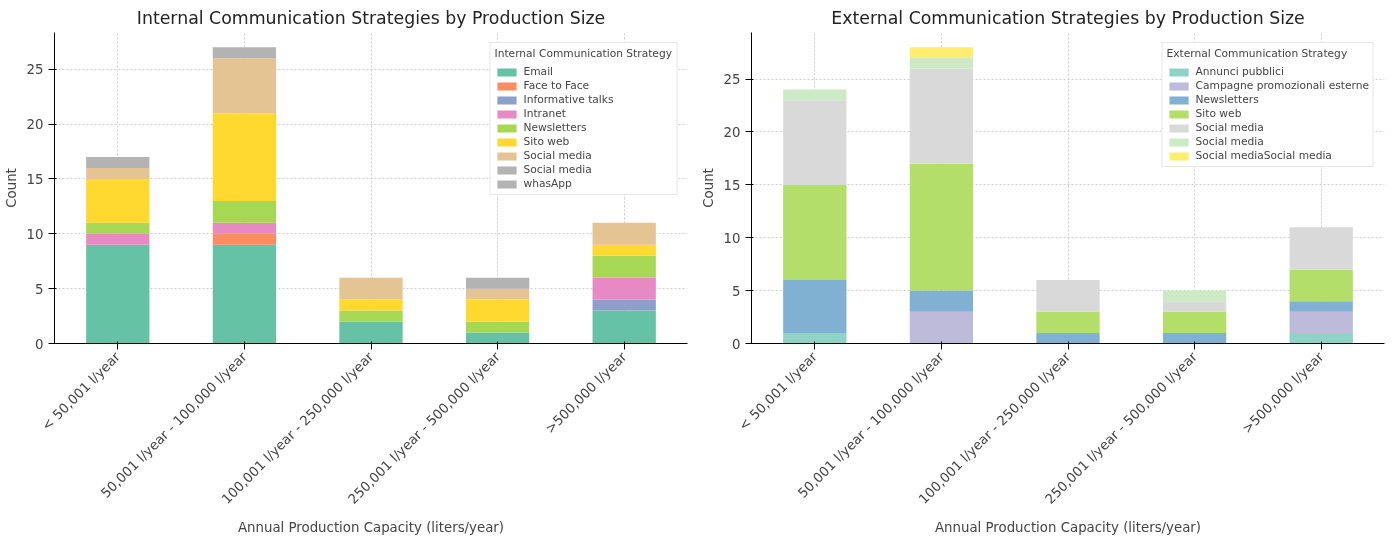  Describe the element at coordinates (544, 113) in the screenshot. I see `legend-label: Intranet` at that location.